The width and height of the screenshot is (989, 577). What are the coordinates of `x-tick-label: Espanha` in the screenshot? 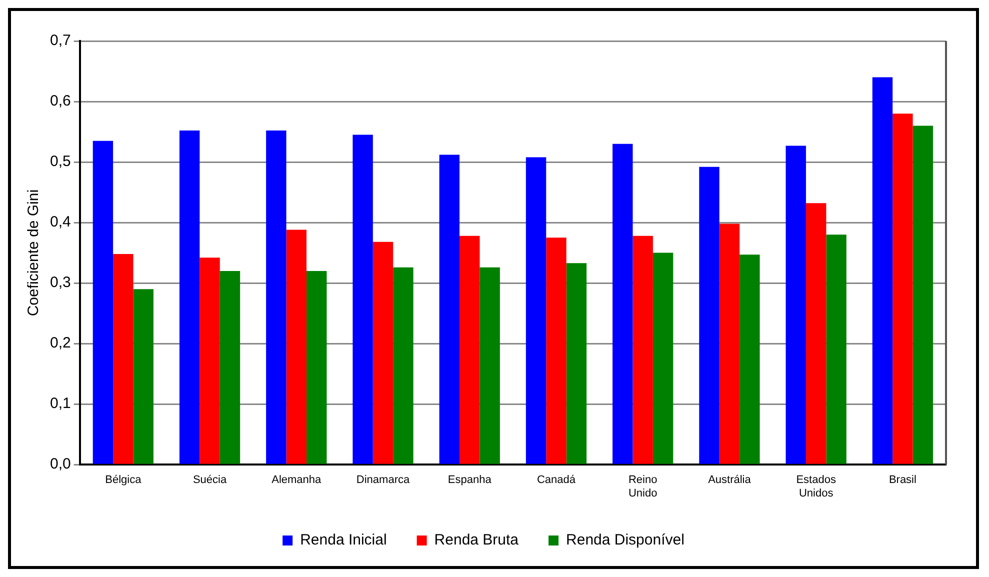 It's located at (470, 480).